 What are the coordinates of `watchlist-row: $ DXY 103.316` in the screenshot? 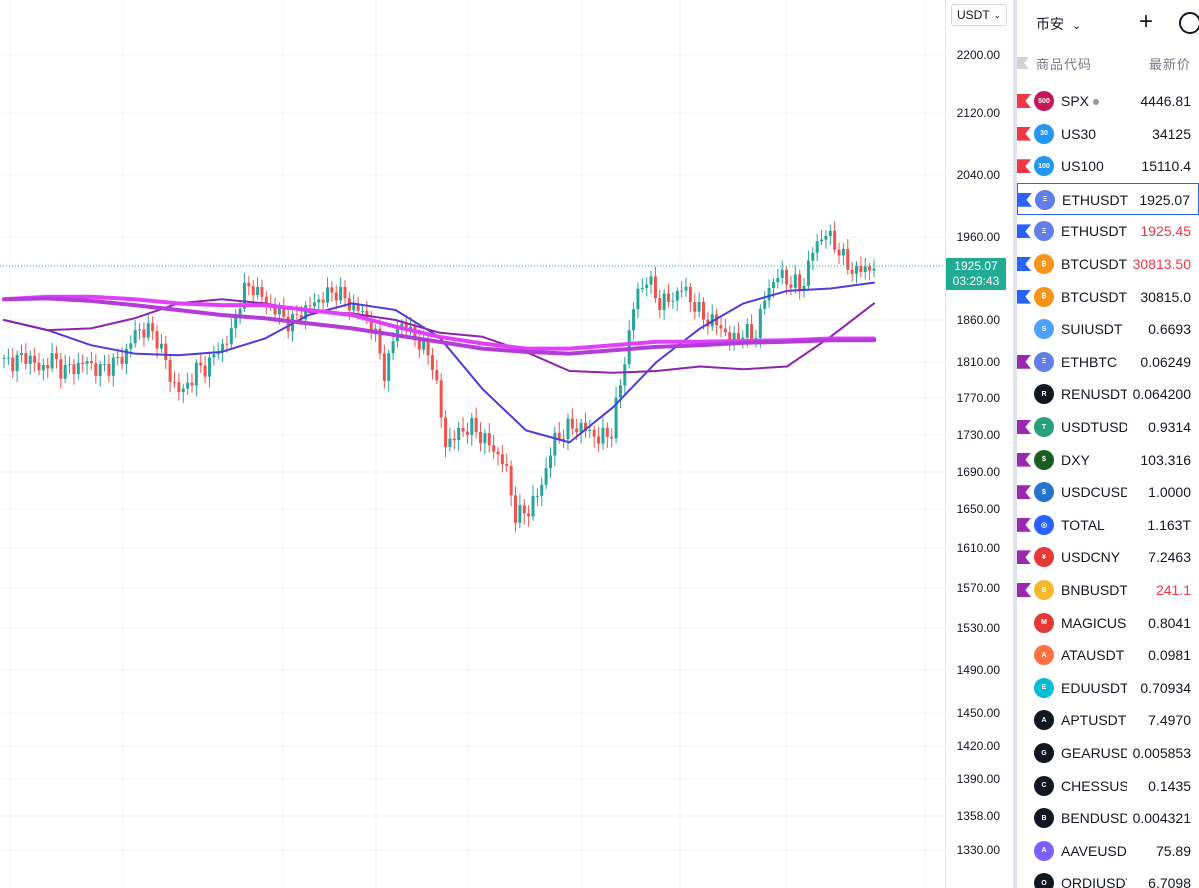 It's located at (1108, 460).